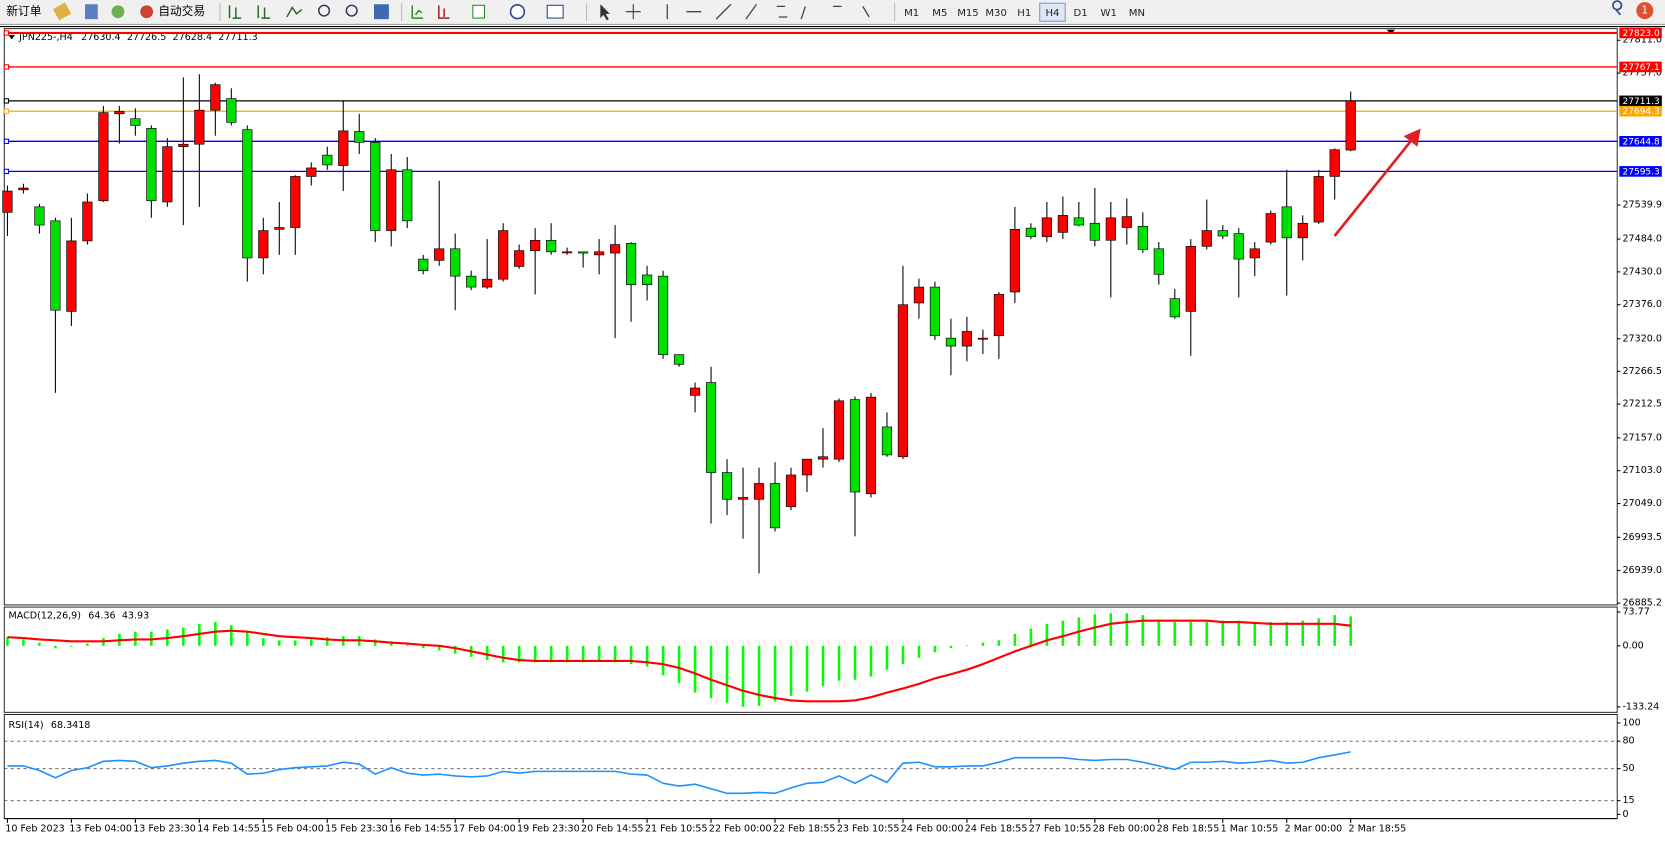 The height and width of the screenshot is (842, 1665). Describe the element at coordinates (810, 659) in the screenshot. I see `macd-panel` at that location.